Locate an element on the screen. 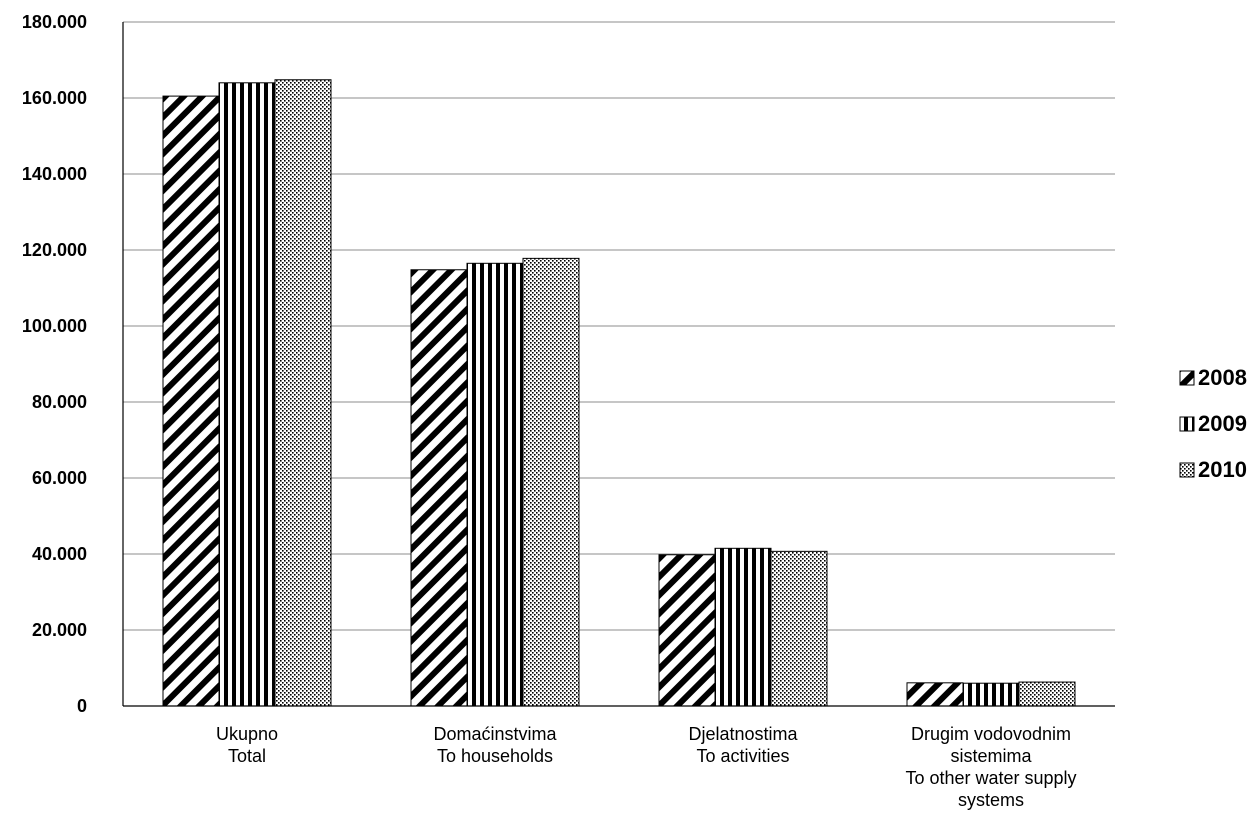  x-category-label: Djelatnostima To activities is located at coordinates (743, 745).